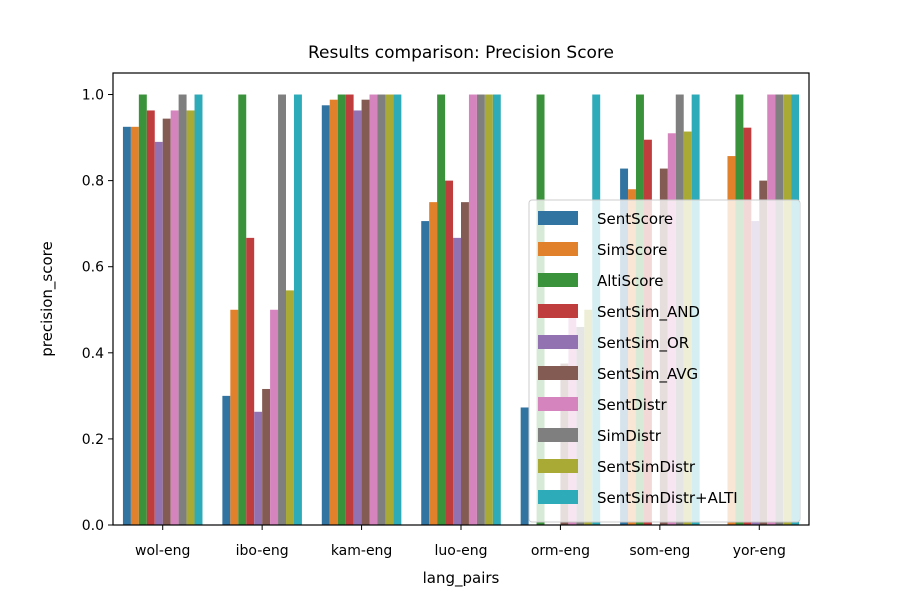 This screenshot has width=900, height=600. What do you see at coordinates (558, 342) in the screenshot?
I see `legend-swatch-SentSim_OR` at bounding box center [558, 342].